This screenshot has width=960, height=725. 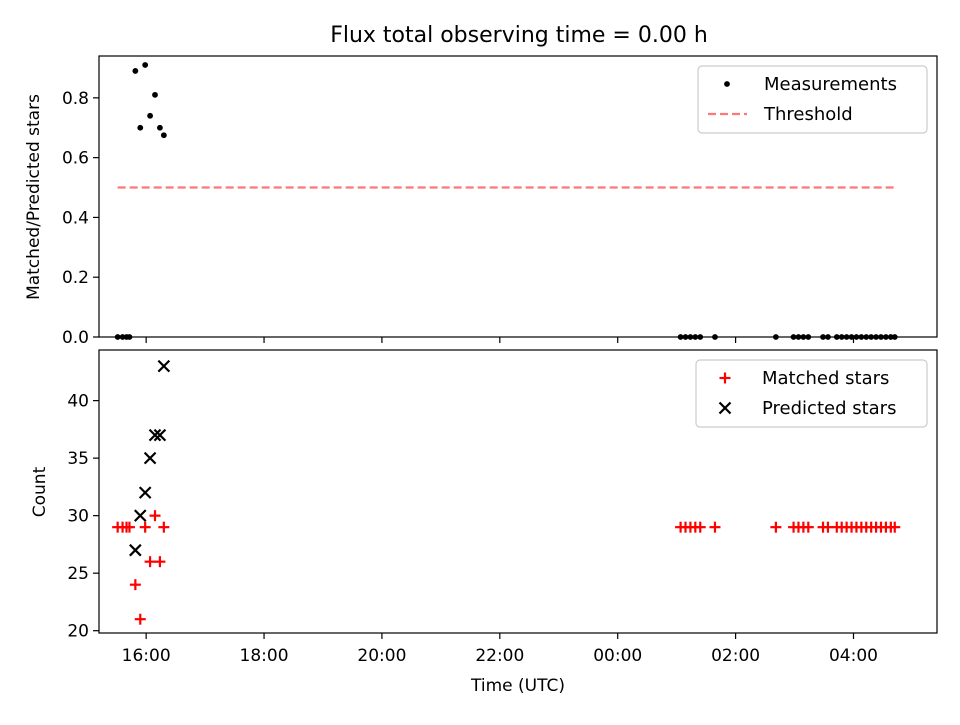 I want to click on legend: Measurements Threshold, so click(x=812, y=99).